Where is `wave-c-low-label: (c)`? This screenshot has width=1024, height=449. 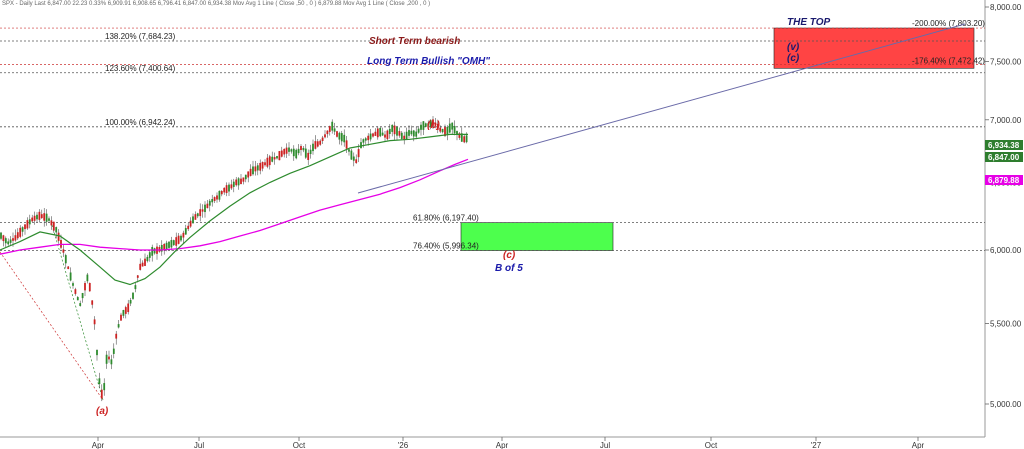
wave-c-low-label: (c) is located at coordinates (509, 255).